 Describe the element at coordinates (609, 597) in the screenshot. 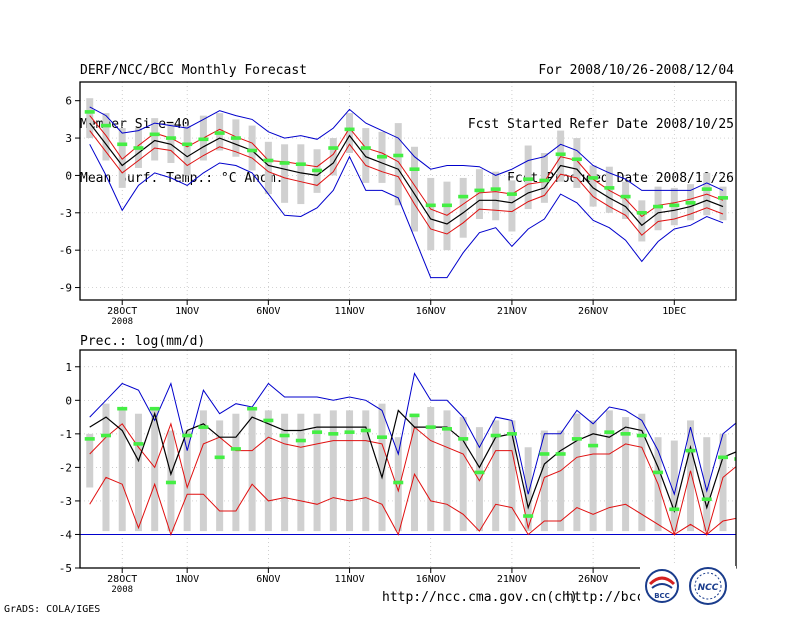

I see `bcc-url-link: http://bcc.` at that location.